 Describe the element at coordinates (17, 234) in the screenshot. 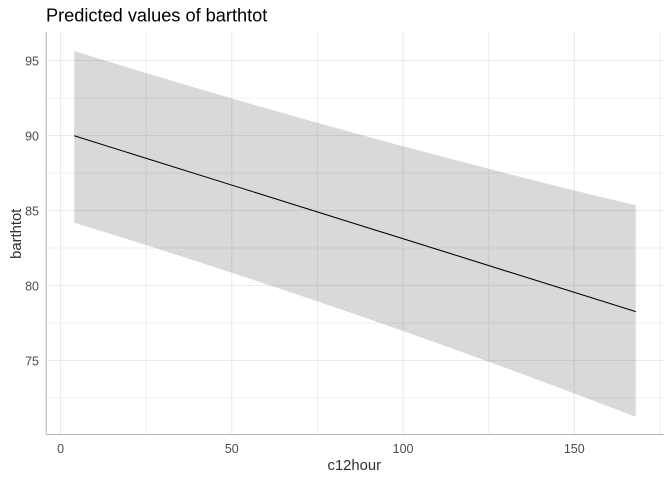

I see `svg-text: barthtot` at that location.